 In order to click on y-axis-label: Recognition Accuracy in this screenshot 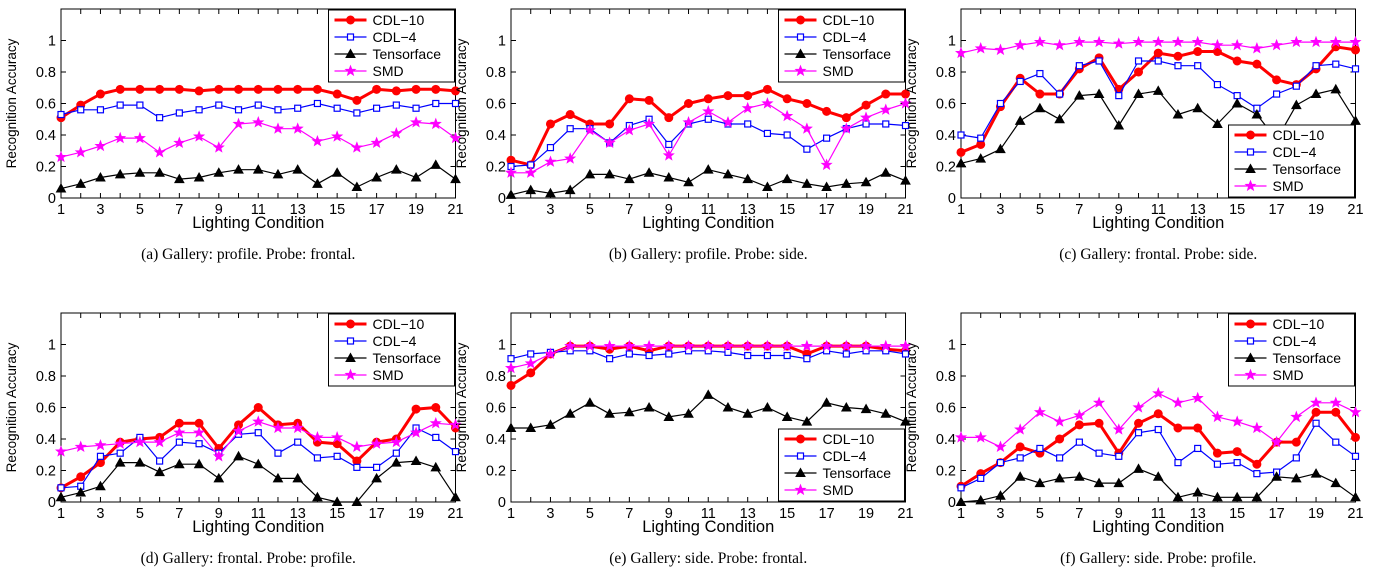, I will do `click(461, 407)`.